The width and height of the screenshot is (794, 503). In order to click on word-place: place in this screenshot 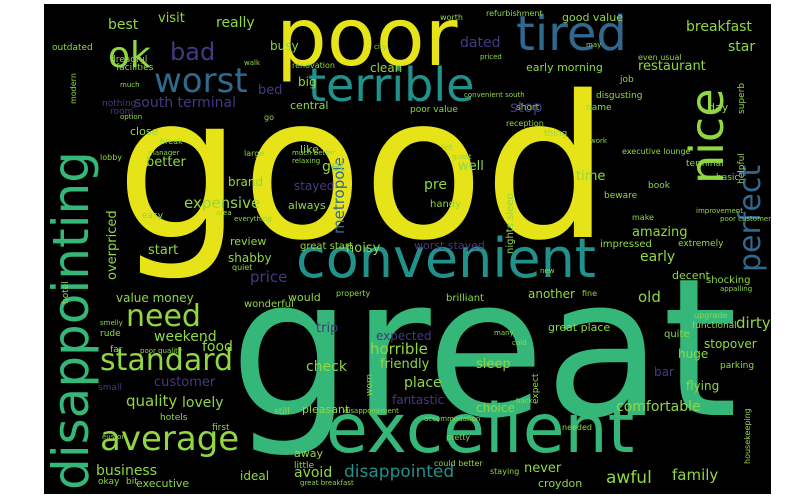, I will do `click(423, 383)`.